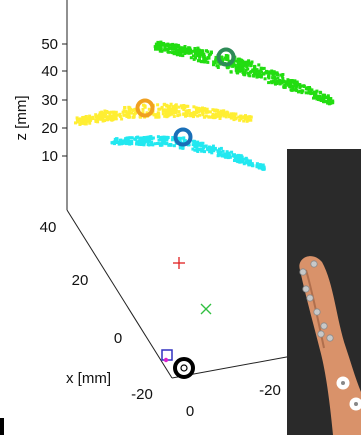 Image resolution: width=361 pixels, height=435 pixels. What do you see at coordinates (49, 44) in the screenshot?
I see `z-tick-label: 50` at bounding box center [49, 44].